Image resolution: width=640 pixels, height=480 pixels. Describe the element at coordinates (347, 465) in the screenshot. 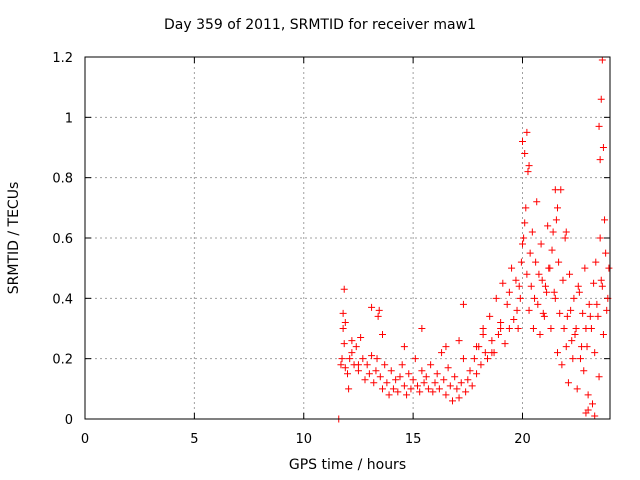

I see `x-axis-label: GPS time / hours` at that location.